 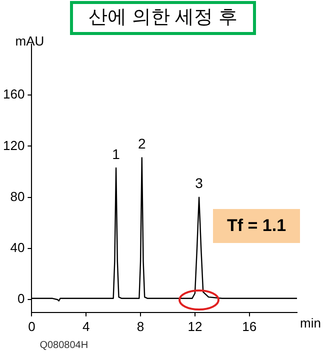 I want to click on annotation: 3, so click(x=199, y=183).